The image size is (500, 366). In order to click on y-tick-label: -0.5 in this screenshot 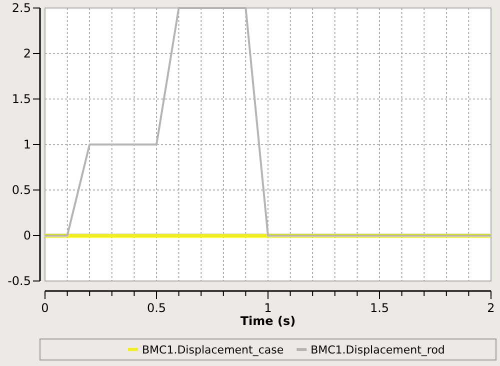, I will do `click(19, 281)`.